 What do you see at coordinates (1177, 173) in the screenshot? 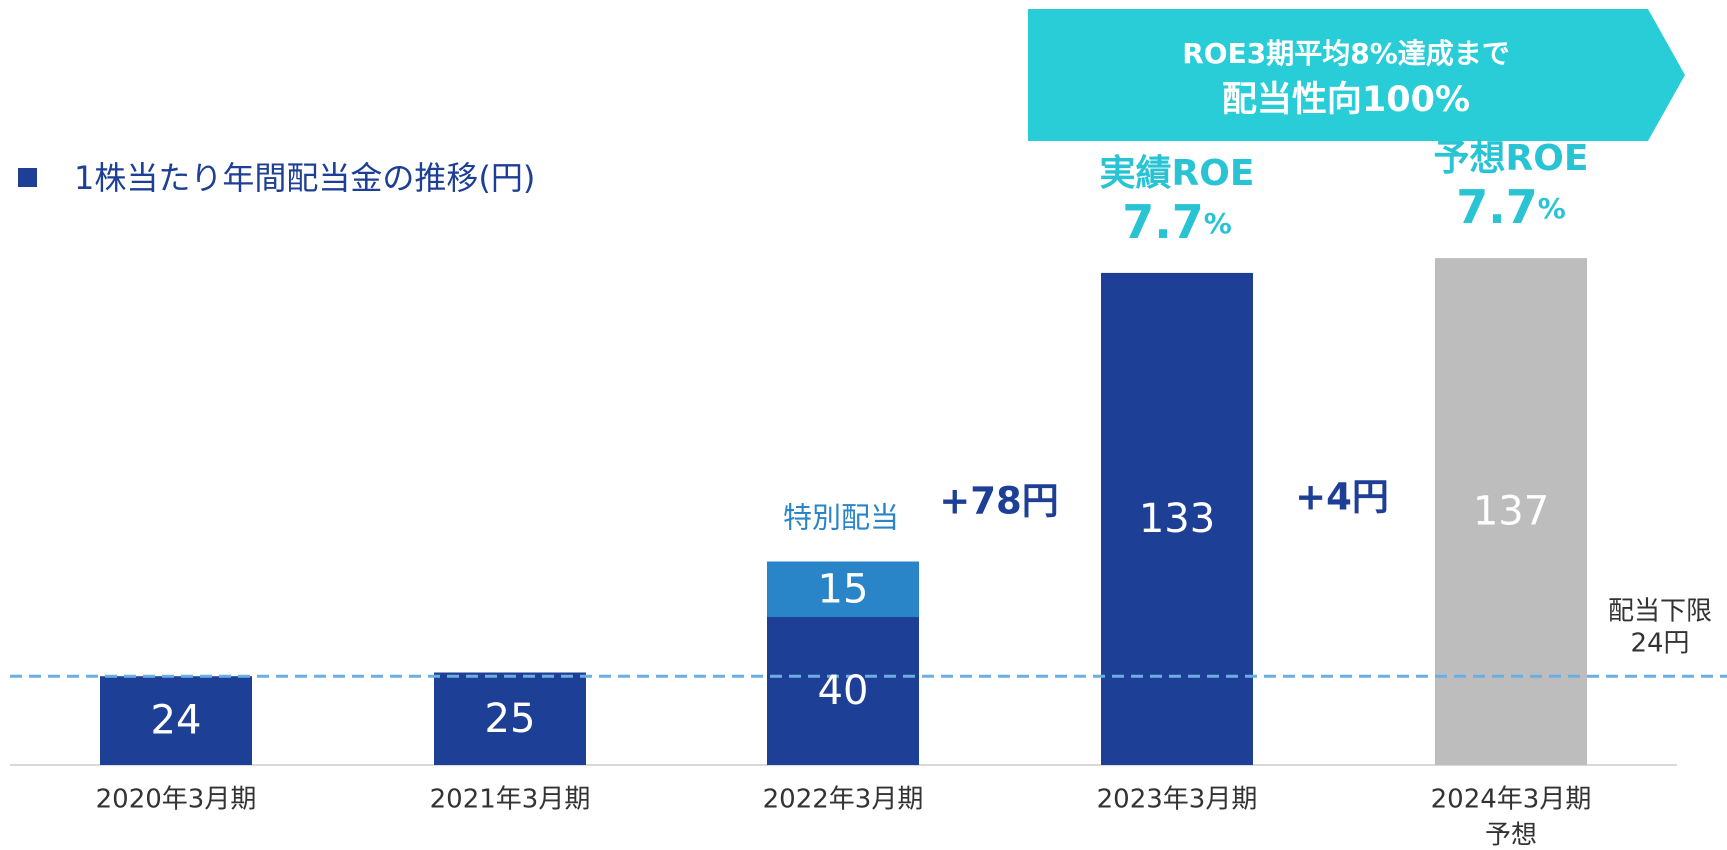
I see `roe-label: 実績ROE` at bounding box center [1177, 173].